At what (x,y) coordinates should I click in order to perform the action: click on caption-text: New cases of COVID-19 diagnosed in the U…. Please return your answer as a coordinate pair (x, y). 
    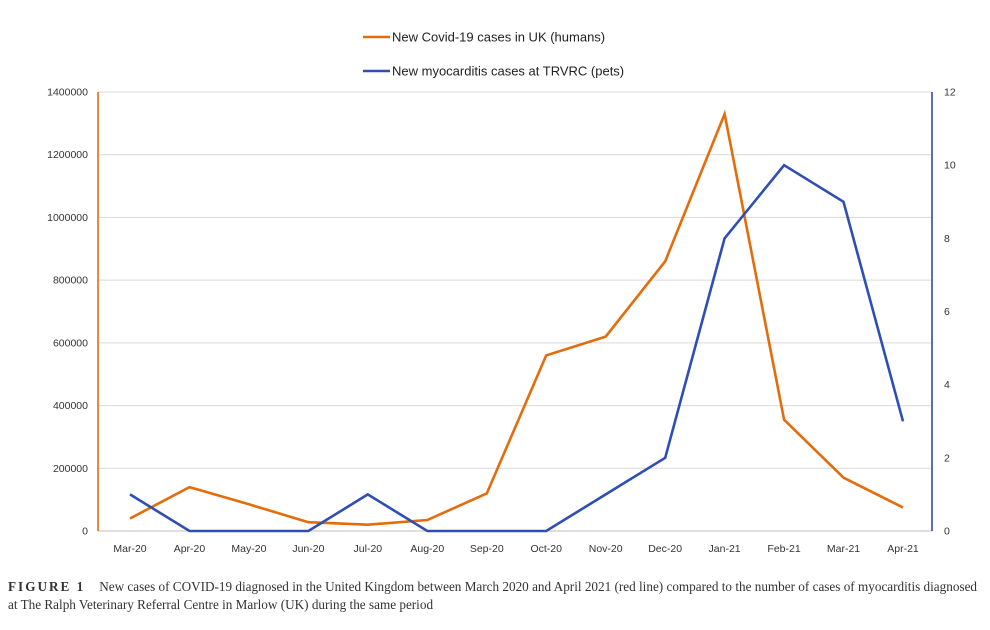
    Looking at the image, I should click on (493, 595).